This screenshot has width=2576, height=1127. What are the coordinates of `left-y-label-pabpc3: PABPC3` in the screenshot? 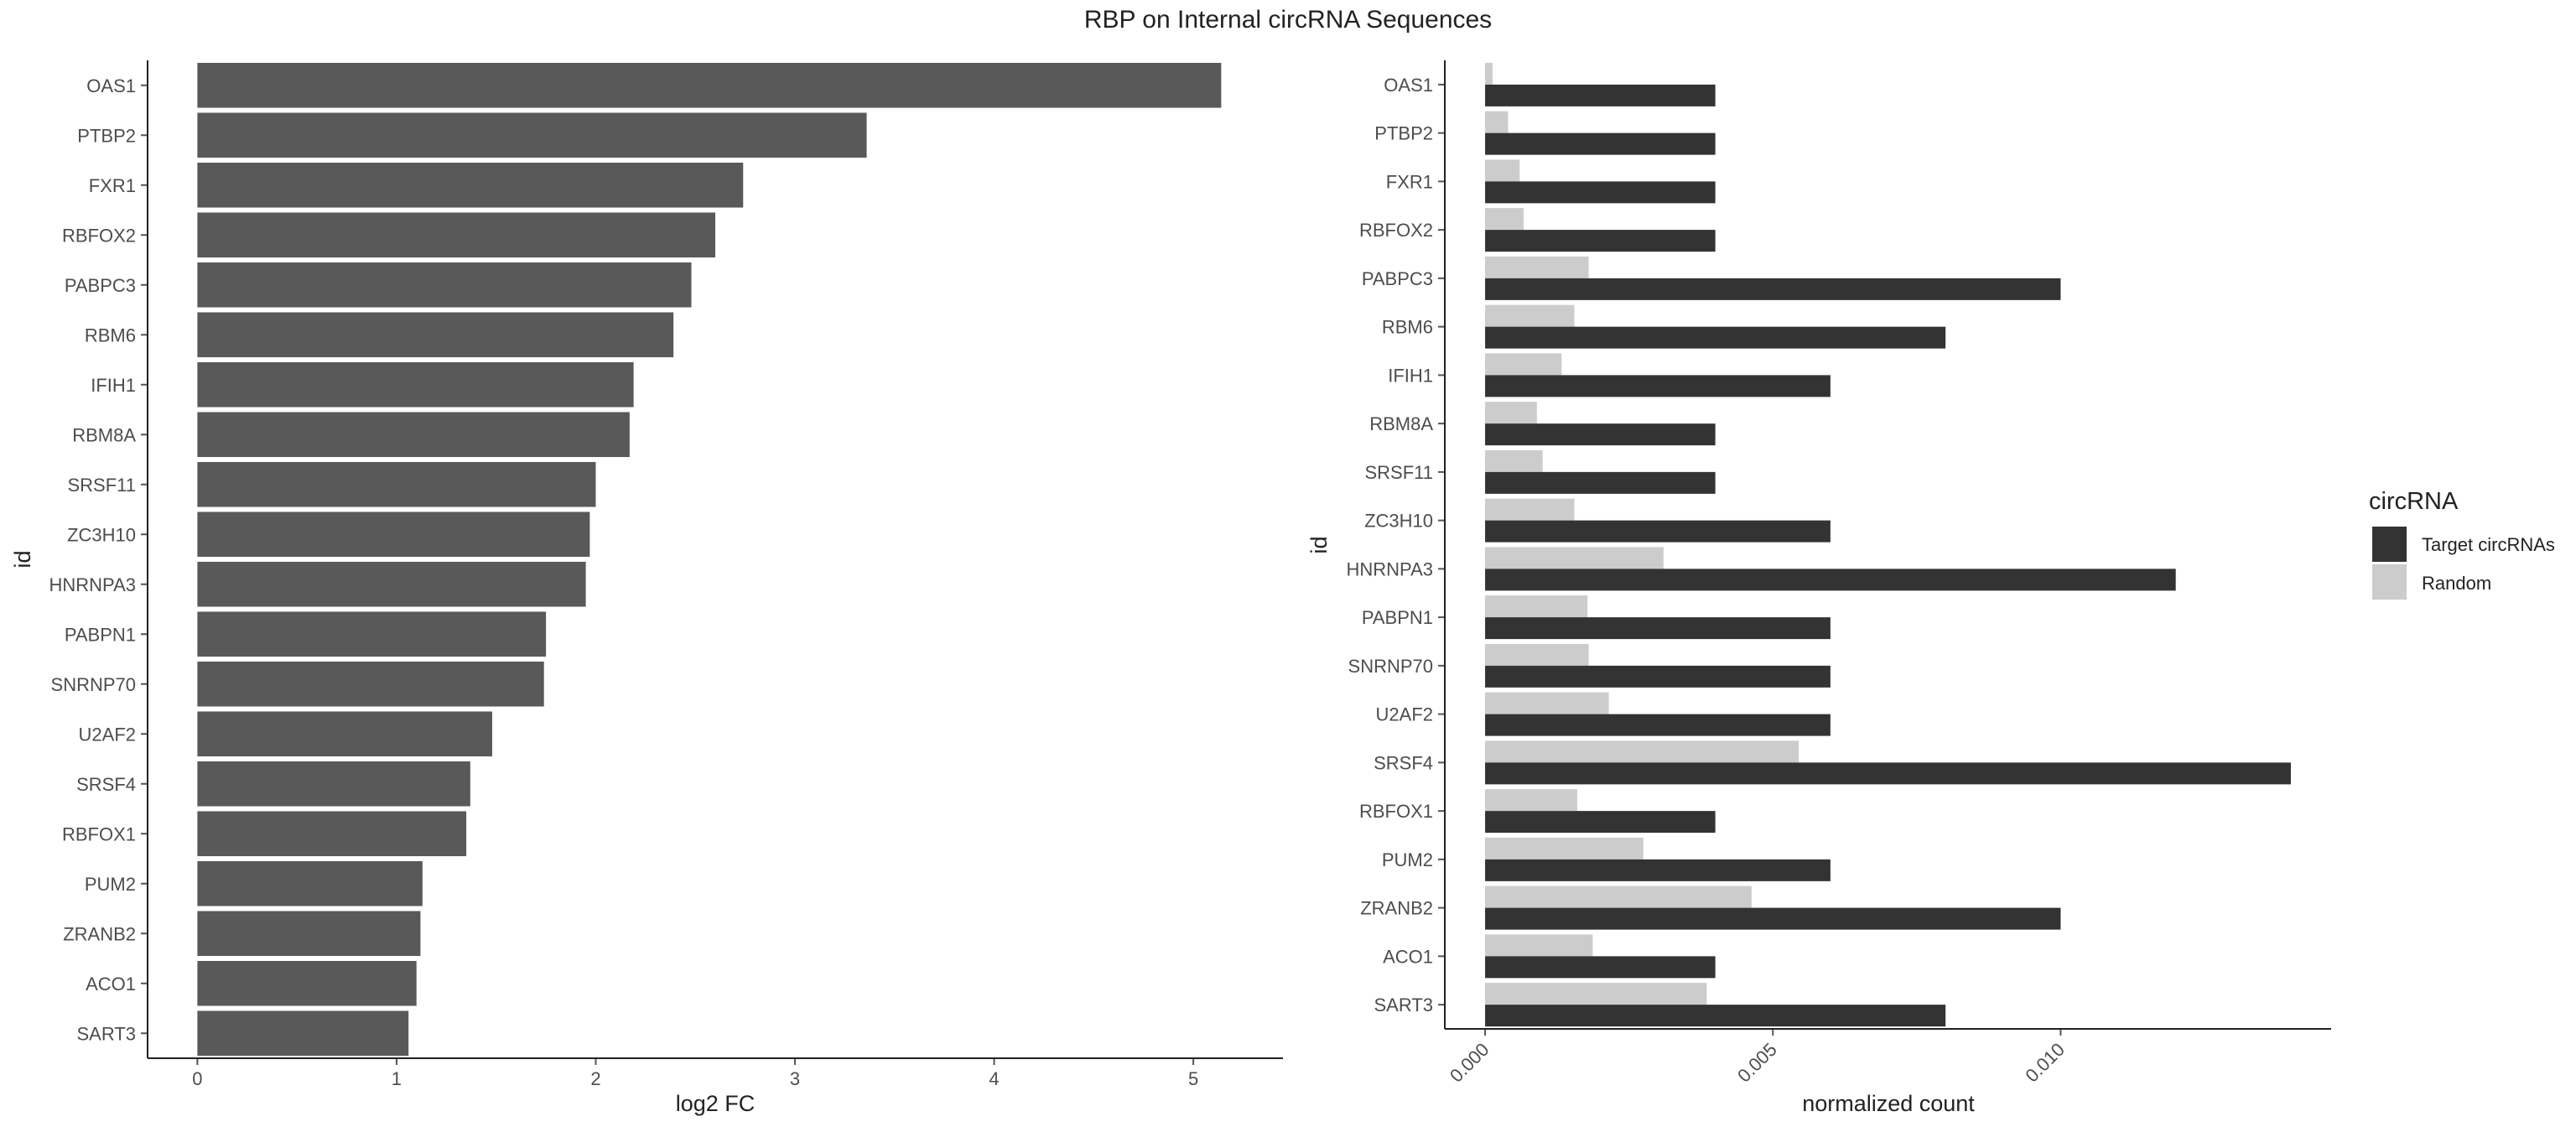 It's located at (100, 285).